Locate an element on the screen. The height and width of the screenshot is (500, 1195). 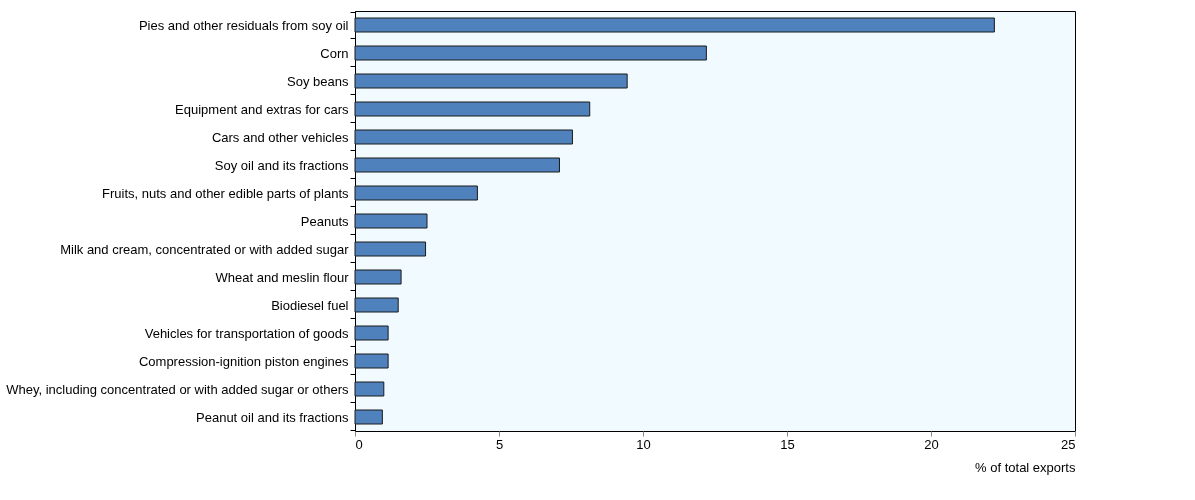
y-tick-label: Soy oil and its fractions is located at coordinates (281, 165).